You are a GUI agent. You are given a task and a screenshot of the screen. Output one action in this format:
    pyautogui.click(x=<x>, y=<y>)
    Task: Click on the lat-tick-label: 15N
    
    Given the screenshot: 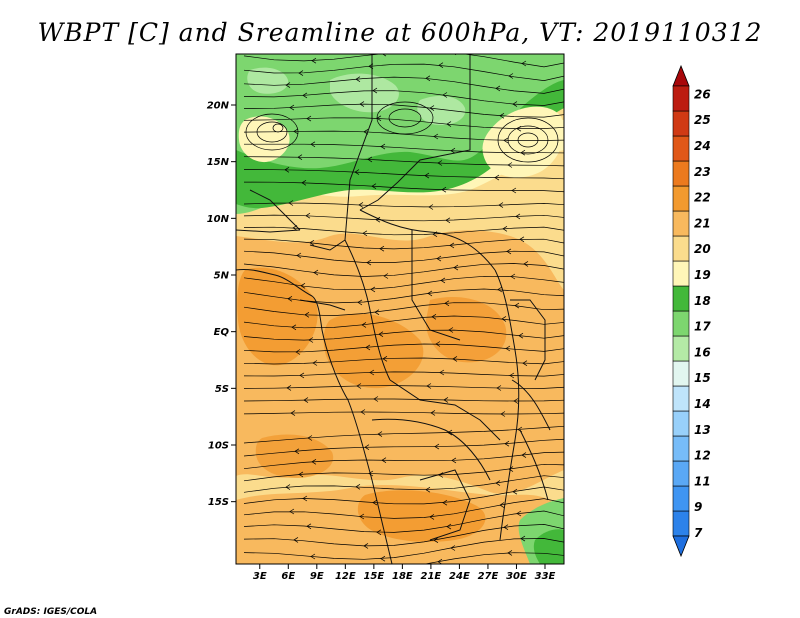 What is the action you would take?
    pyautogui.click(x=218, y=162)
    